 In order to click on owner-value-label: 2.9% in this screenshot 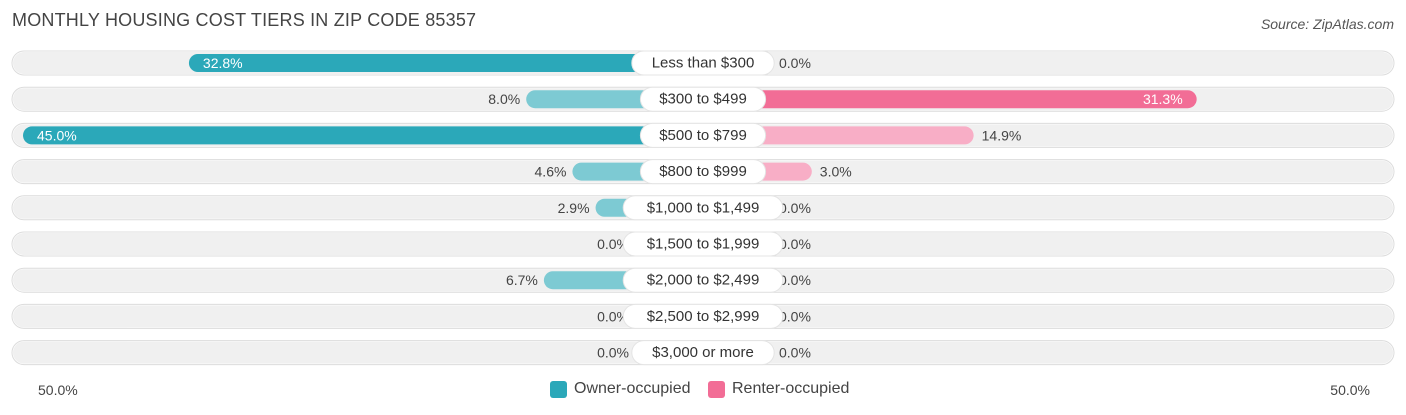, I will do `click(574, 208)`.